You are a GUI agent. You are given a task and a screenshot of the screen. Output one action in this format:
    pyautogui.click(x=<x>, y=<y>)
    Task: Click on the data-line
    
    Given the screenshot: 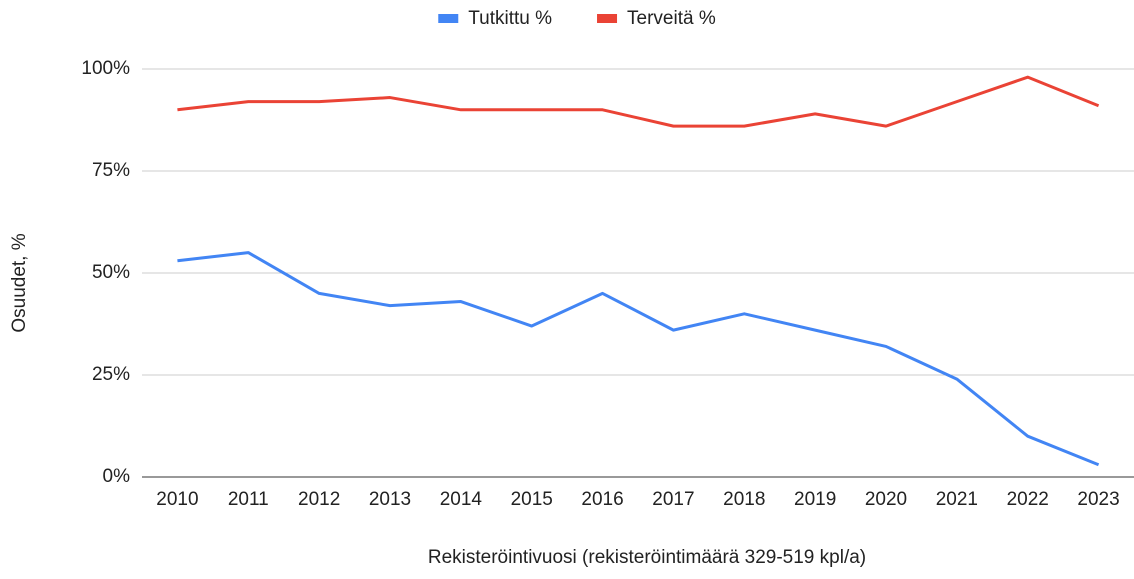 What is the action you would take?
    pyautogui.click(x=638, y=101)
    